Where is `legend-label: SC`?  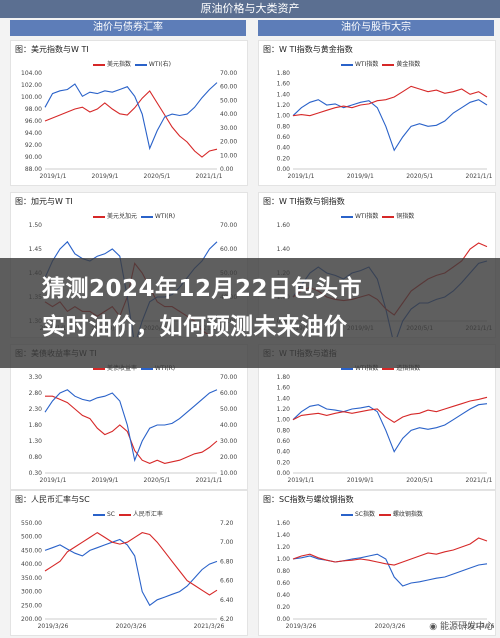
legend-label: SC is located at coordinates (112, 514).